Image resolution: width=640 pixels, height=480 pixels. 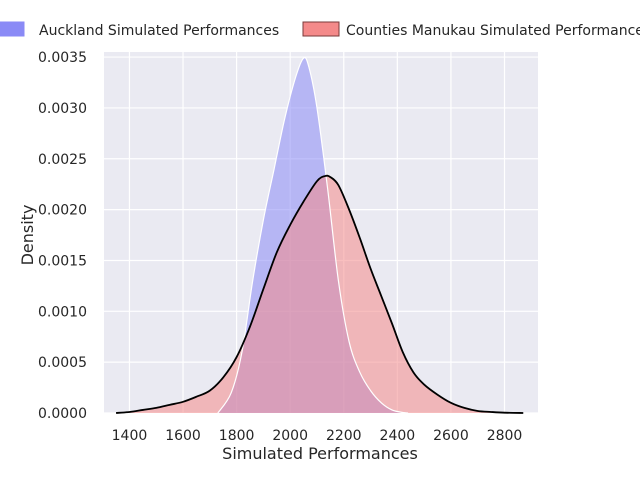 What do you see at coordinates (505, 436) in the screenshot?
I see `x-tick-label: 2800` at bounding box center [505, 436].